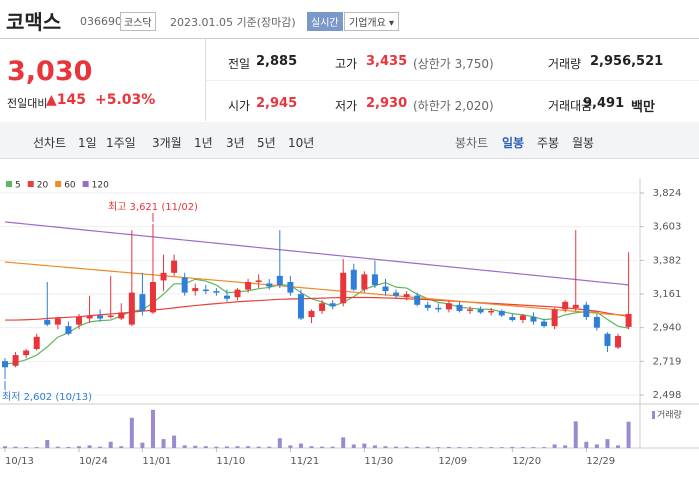 The height and width of the screenshot is (477, 699). Describe the element at coordinates (301, 143) in the screenshot. I see `tab: 10년` at that location.